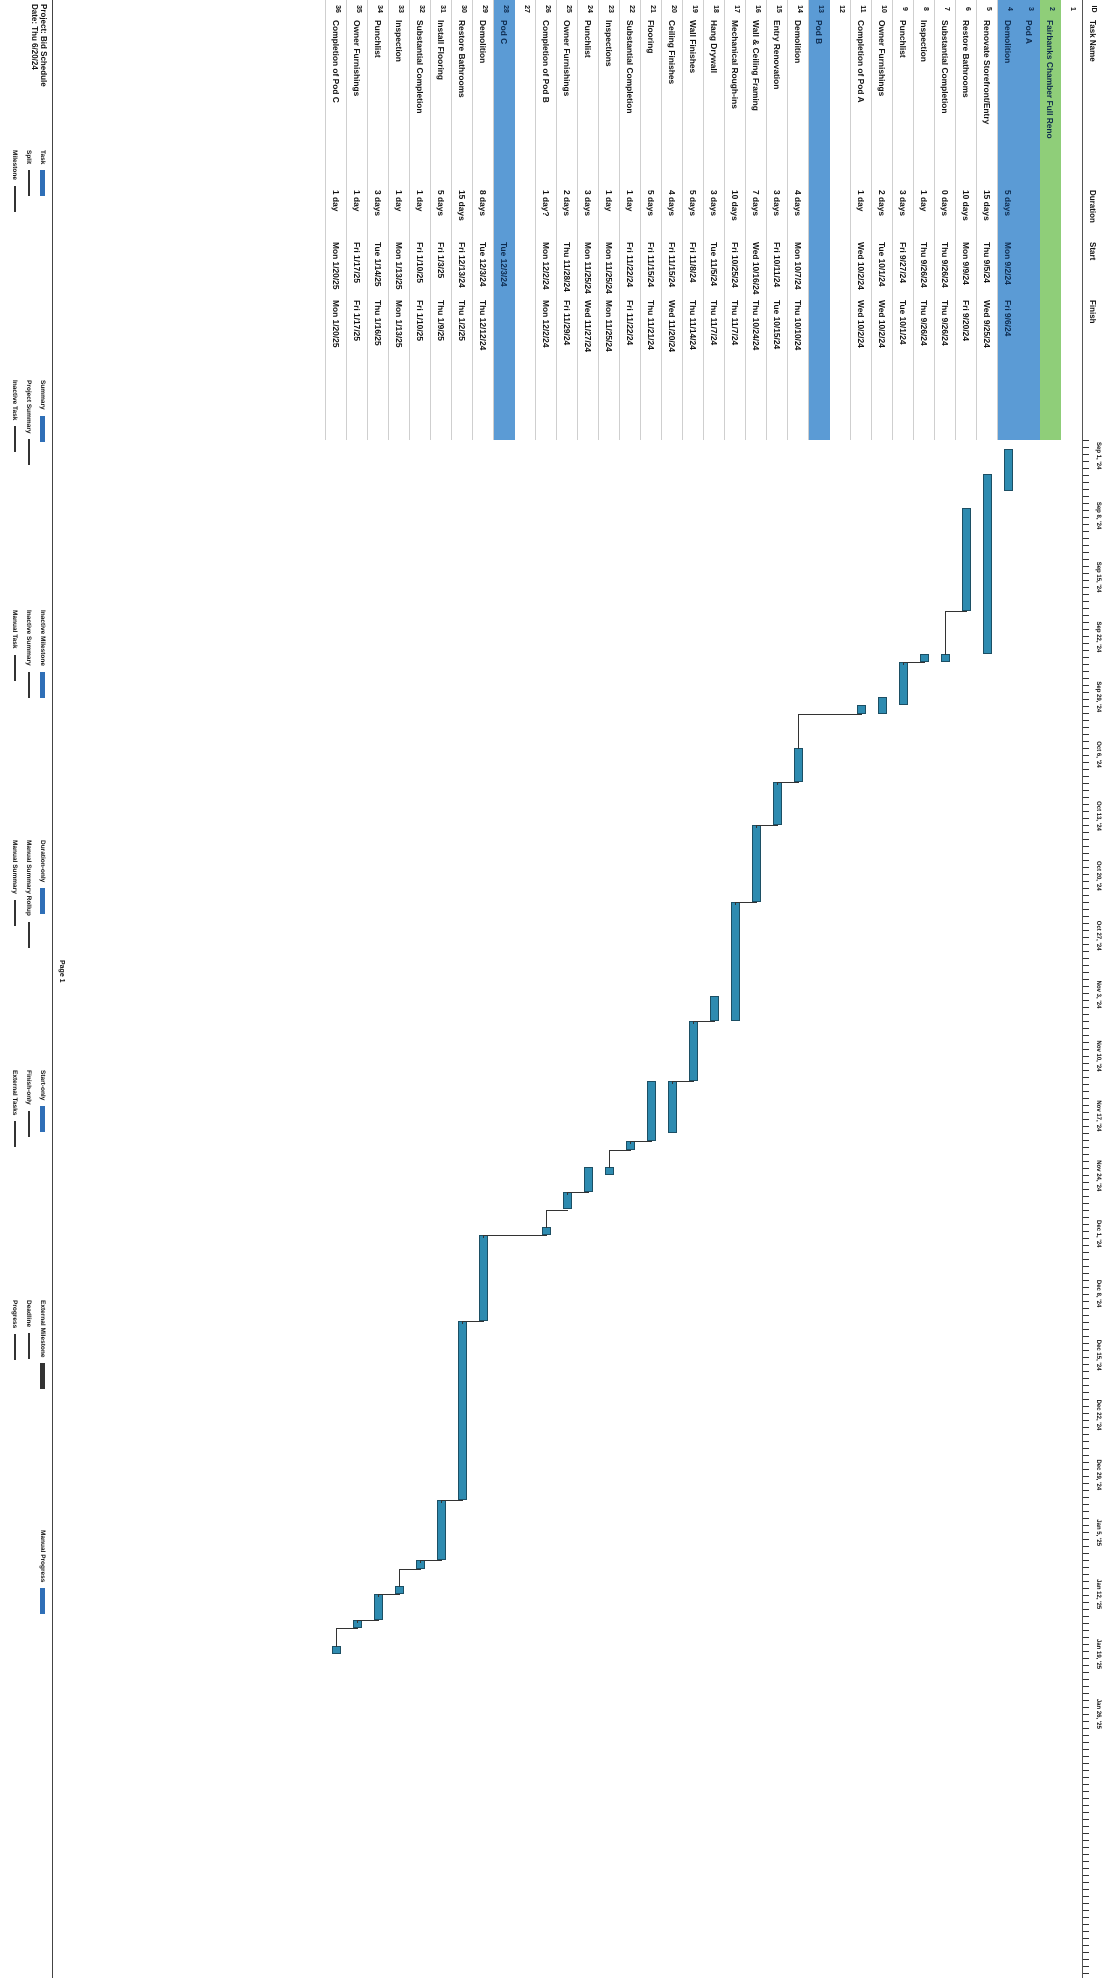 This screenshot has height=1978, width=1103. What do you see at coordinates (442, 9) in the screenshot?
I see `row-id: 31` at bounding box center [442, 9].